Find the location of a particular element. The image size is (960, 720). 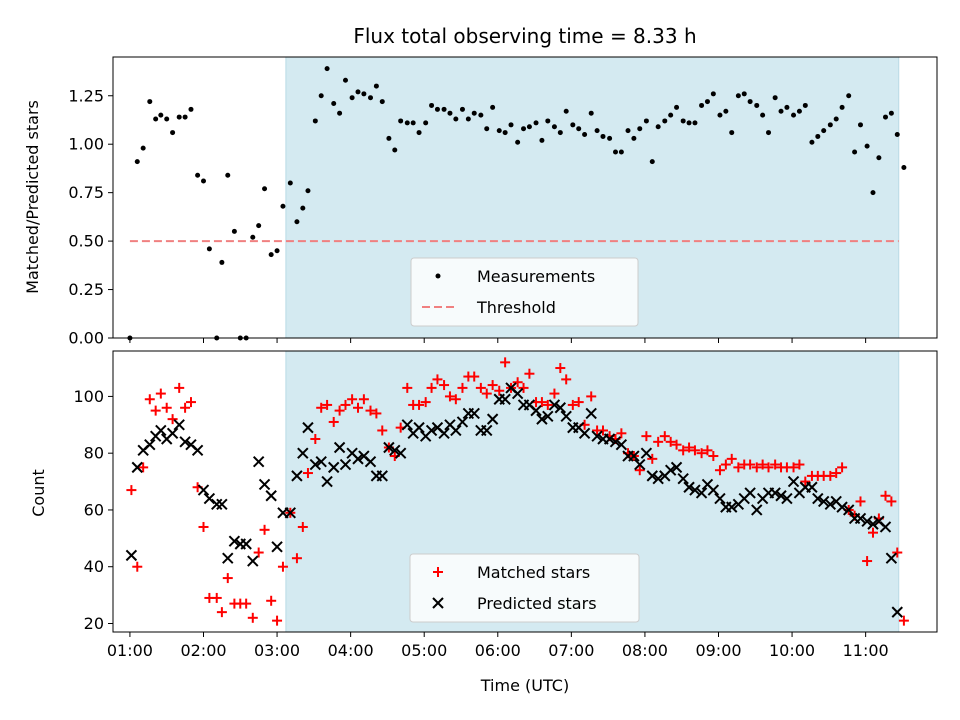

bot-ytick-label: 20 is located at coordinates (94, 623).